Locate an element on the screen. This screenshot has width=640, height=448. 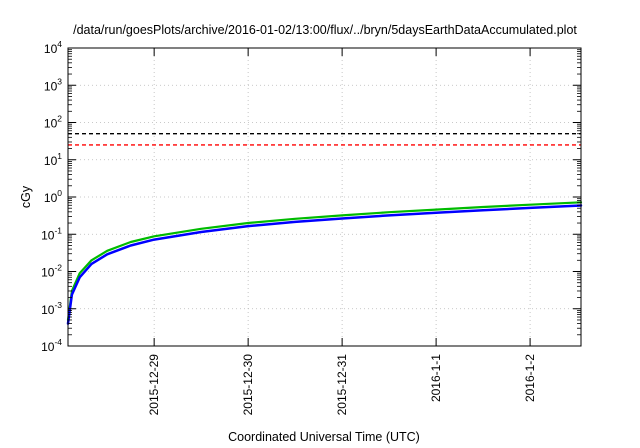
y-tick-exponent: -1 is located at coordinates (58, 230).